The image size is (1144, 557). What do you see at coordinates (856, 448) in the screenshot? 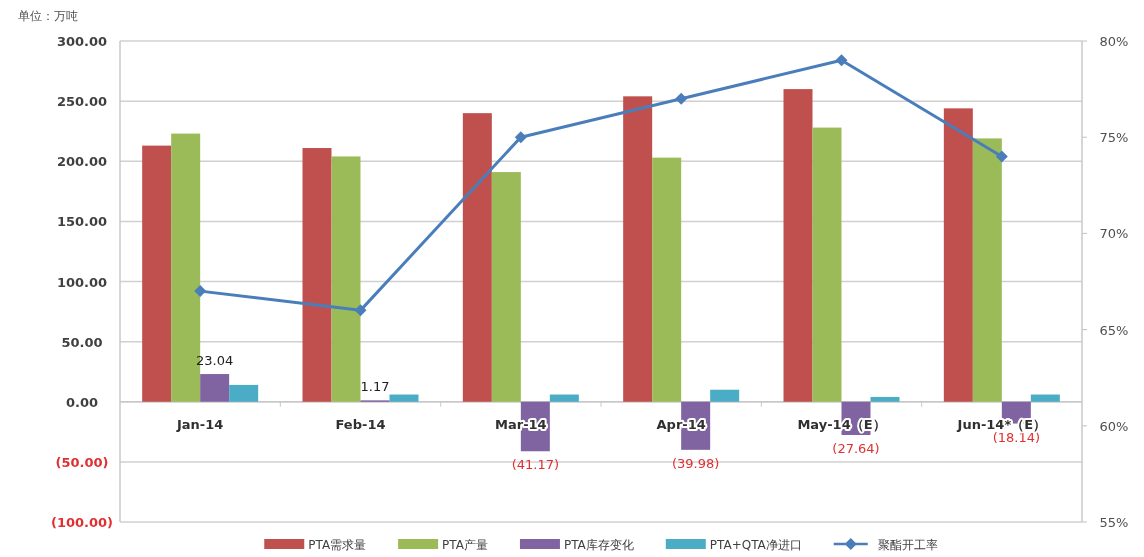
I see `data-label: (27.64)` at bounding box center [856, 448].